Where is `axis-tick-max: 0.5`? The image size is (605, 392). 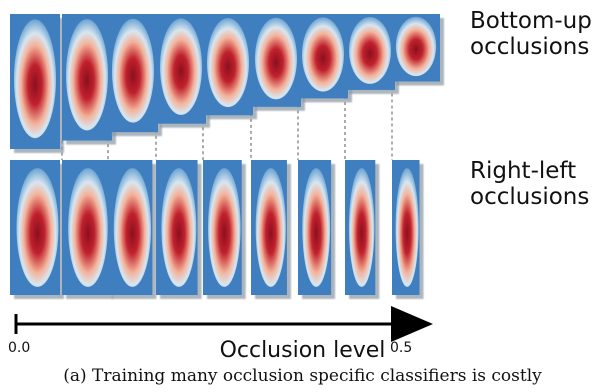 axis-tick-max: 0.5 is located at coordinates (401, 348).